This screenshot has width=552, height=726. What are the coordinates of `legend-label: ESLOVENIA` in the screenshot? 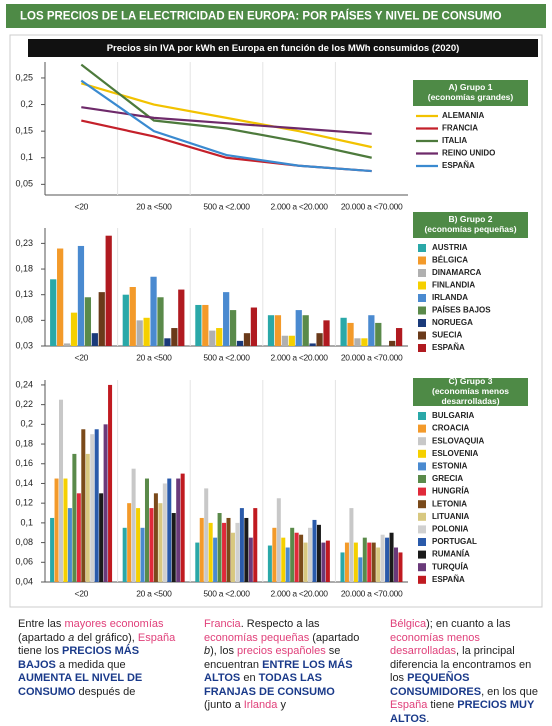 It's located at (455, 453).